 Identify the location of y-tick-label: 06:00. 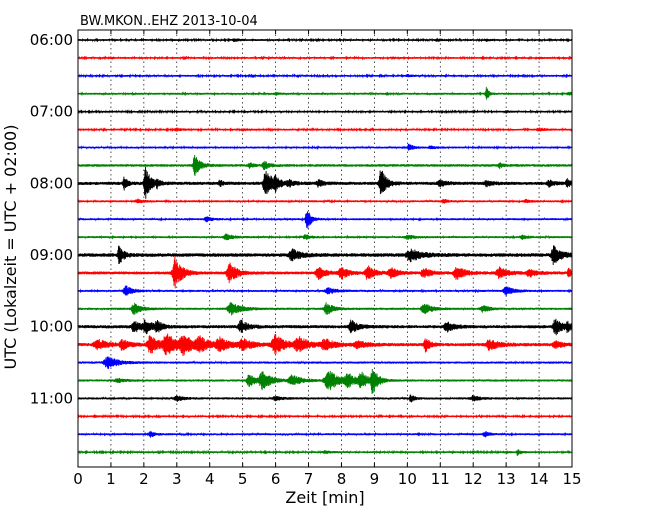
(51, 40).